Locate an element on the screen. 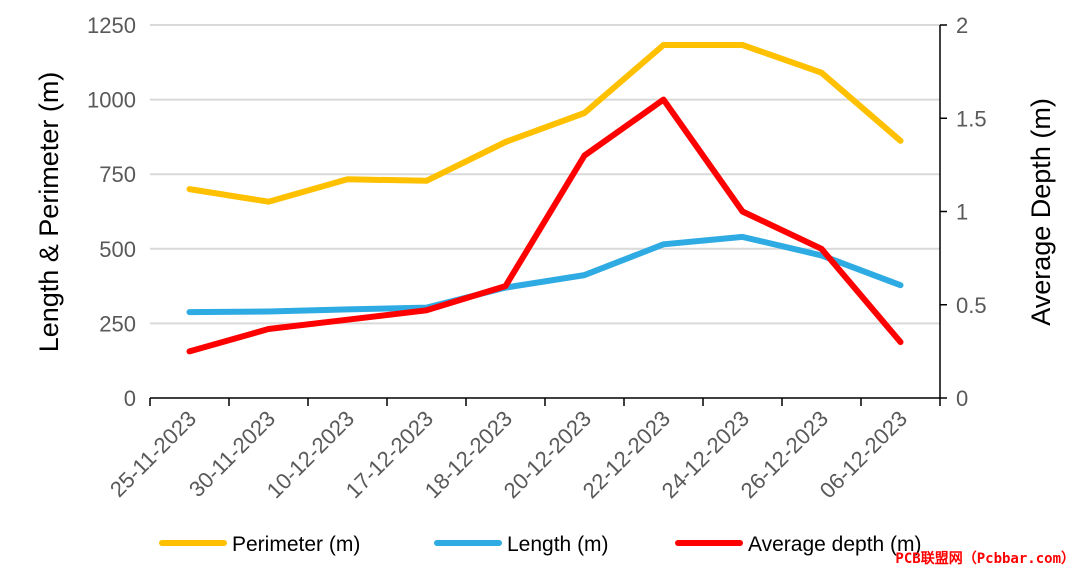  left-y-tick-labels: 0 250 500 750 1000 1250 is located at coordinates (111, 212).